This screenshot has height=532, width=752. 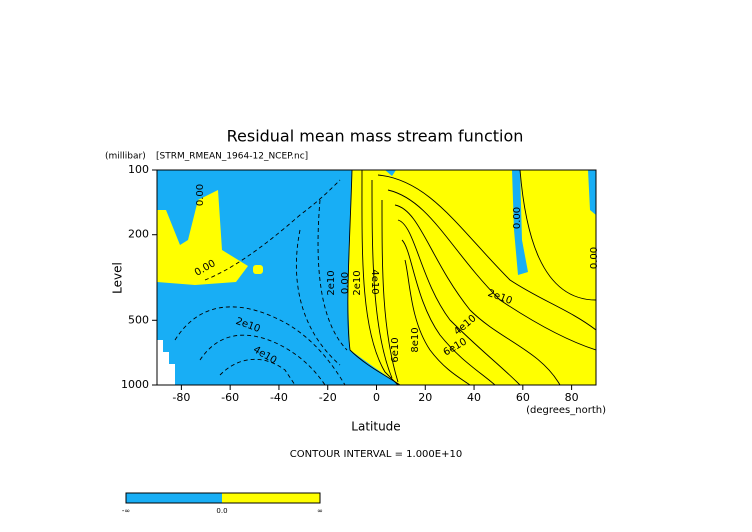 What do you see at coordinates (415, 339) in the screenshot?
I see `contour-label: 8e10` at bounding box center [415, 339].